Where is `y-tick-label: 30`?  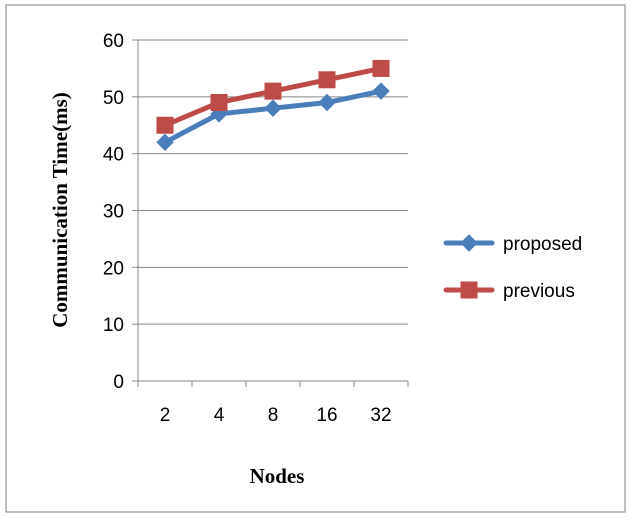 y-tick-label: 30 is located at coordinates (113, 212).